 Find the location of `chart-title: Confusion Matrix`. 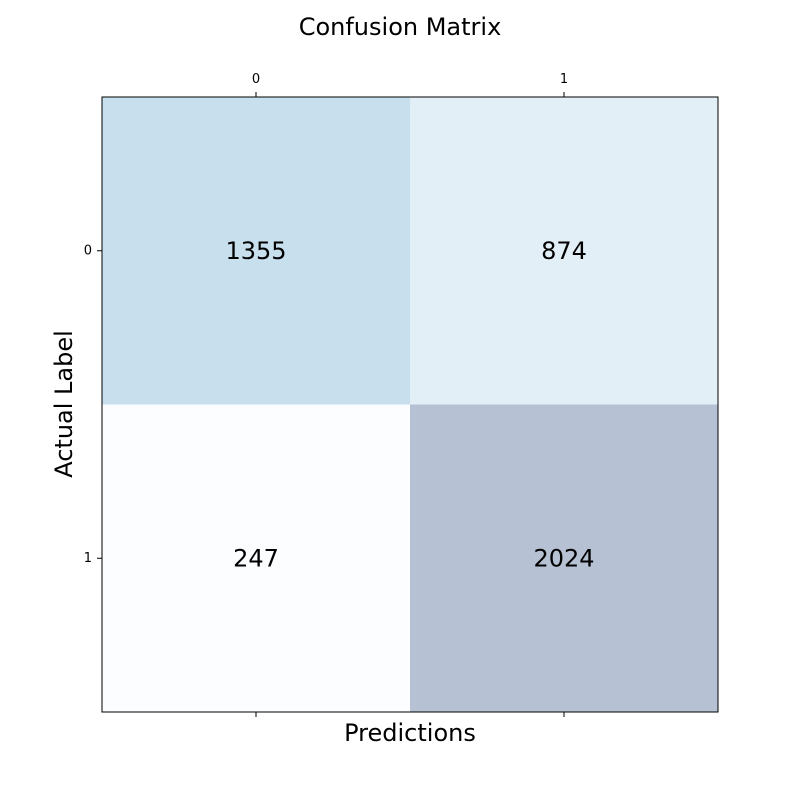

chart-title: Confusion Matrix is located at coordinates (400, 27).